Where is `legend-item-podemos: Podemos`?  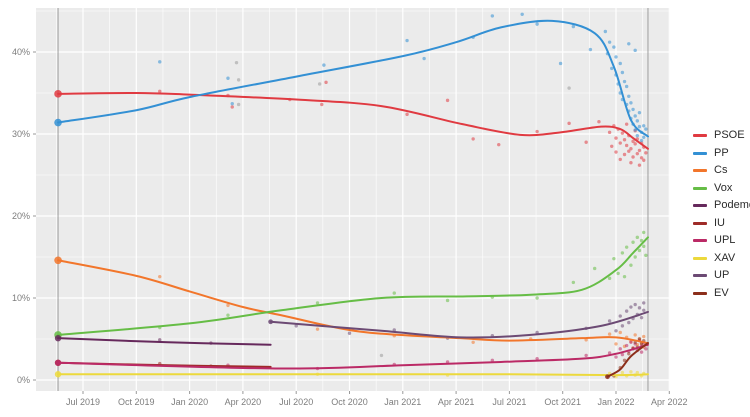 legend-item-podemos: Podemos is located at coordinates (721, 206).